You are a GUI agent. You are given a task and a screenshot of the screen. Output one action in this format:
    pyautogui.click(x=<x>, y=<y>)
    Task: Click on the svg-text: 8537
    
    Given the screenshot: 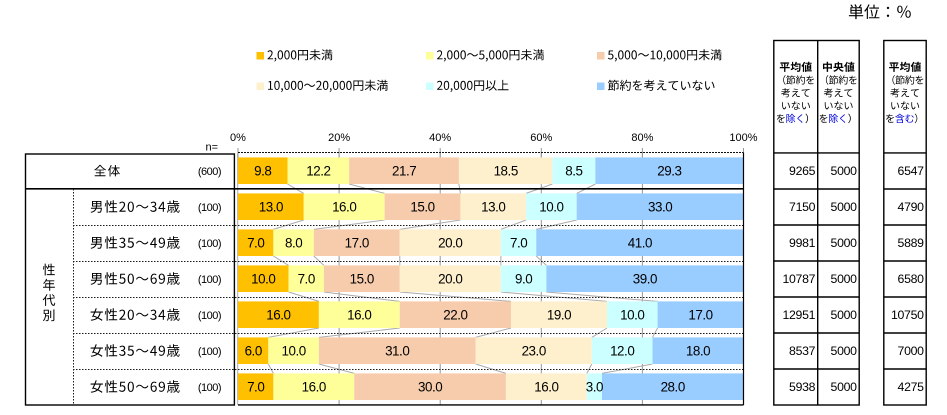 What is the action you would take?
    pyautogui.click(x=802, y=351)
    